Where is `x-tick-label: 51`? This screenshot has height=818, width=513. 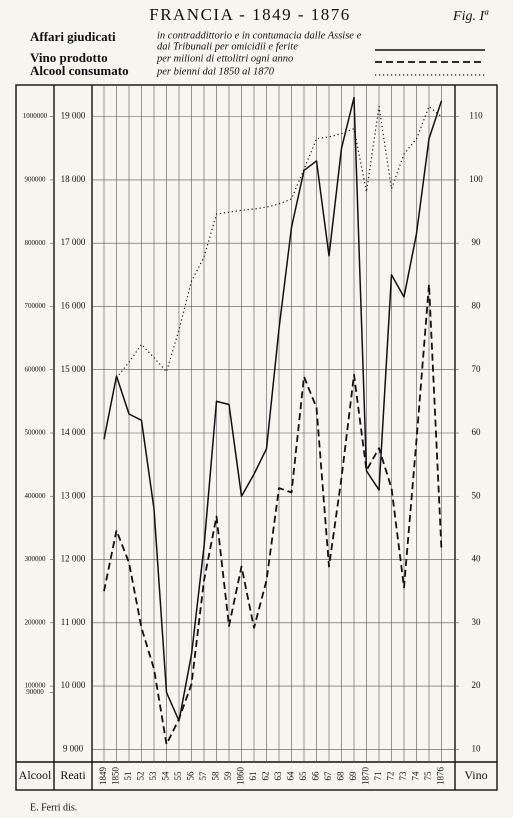 x-tick-label: 51 is located at coordinates (128, 776).